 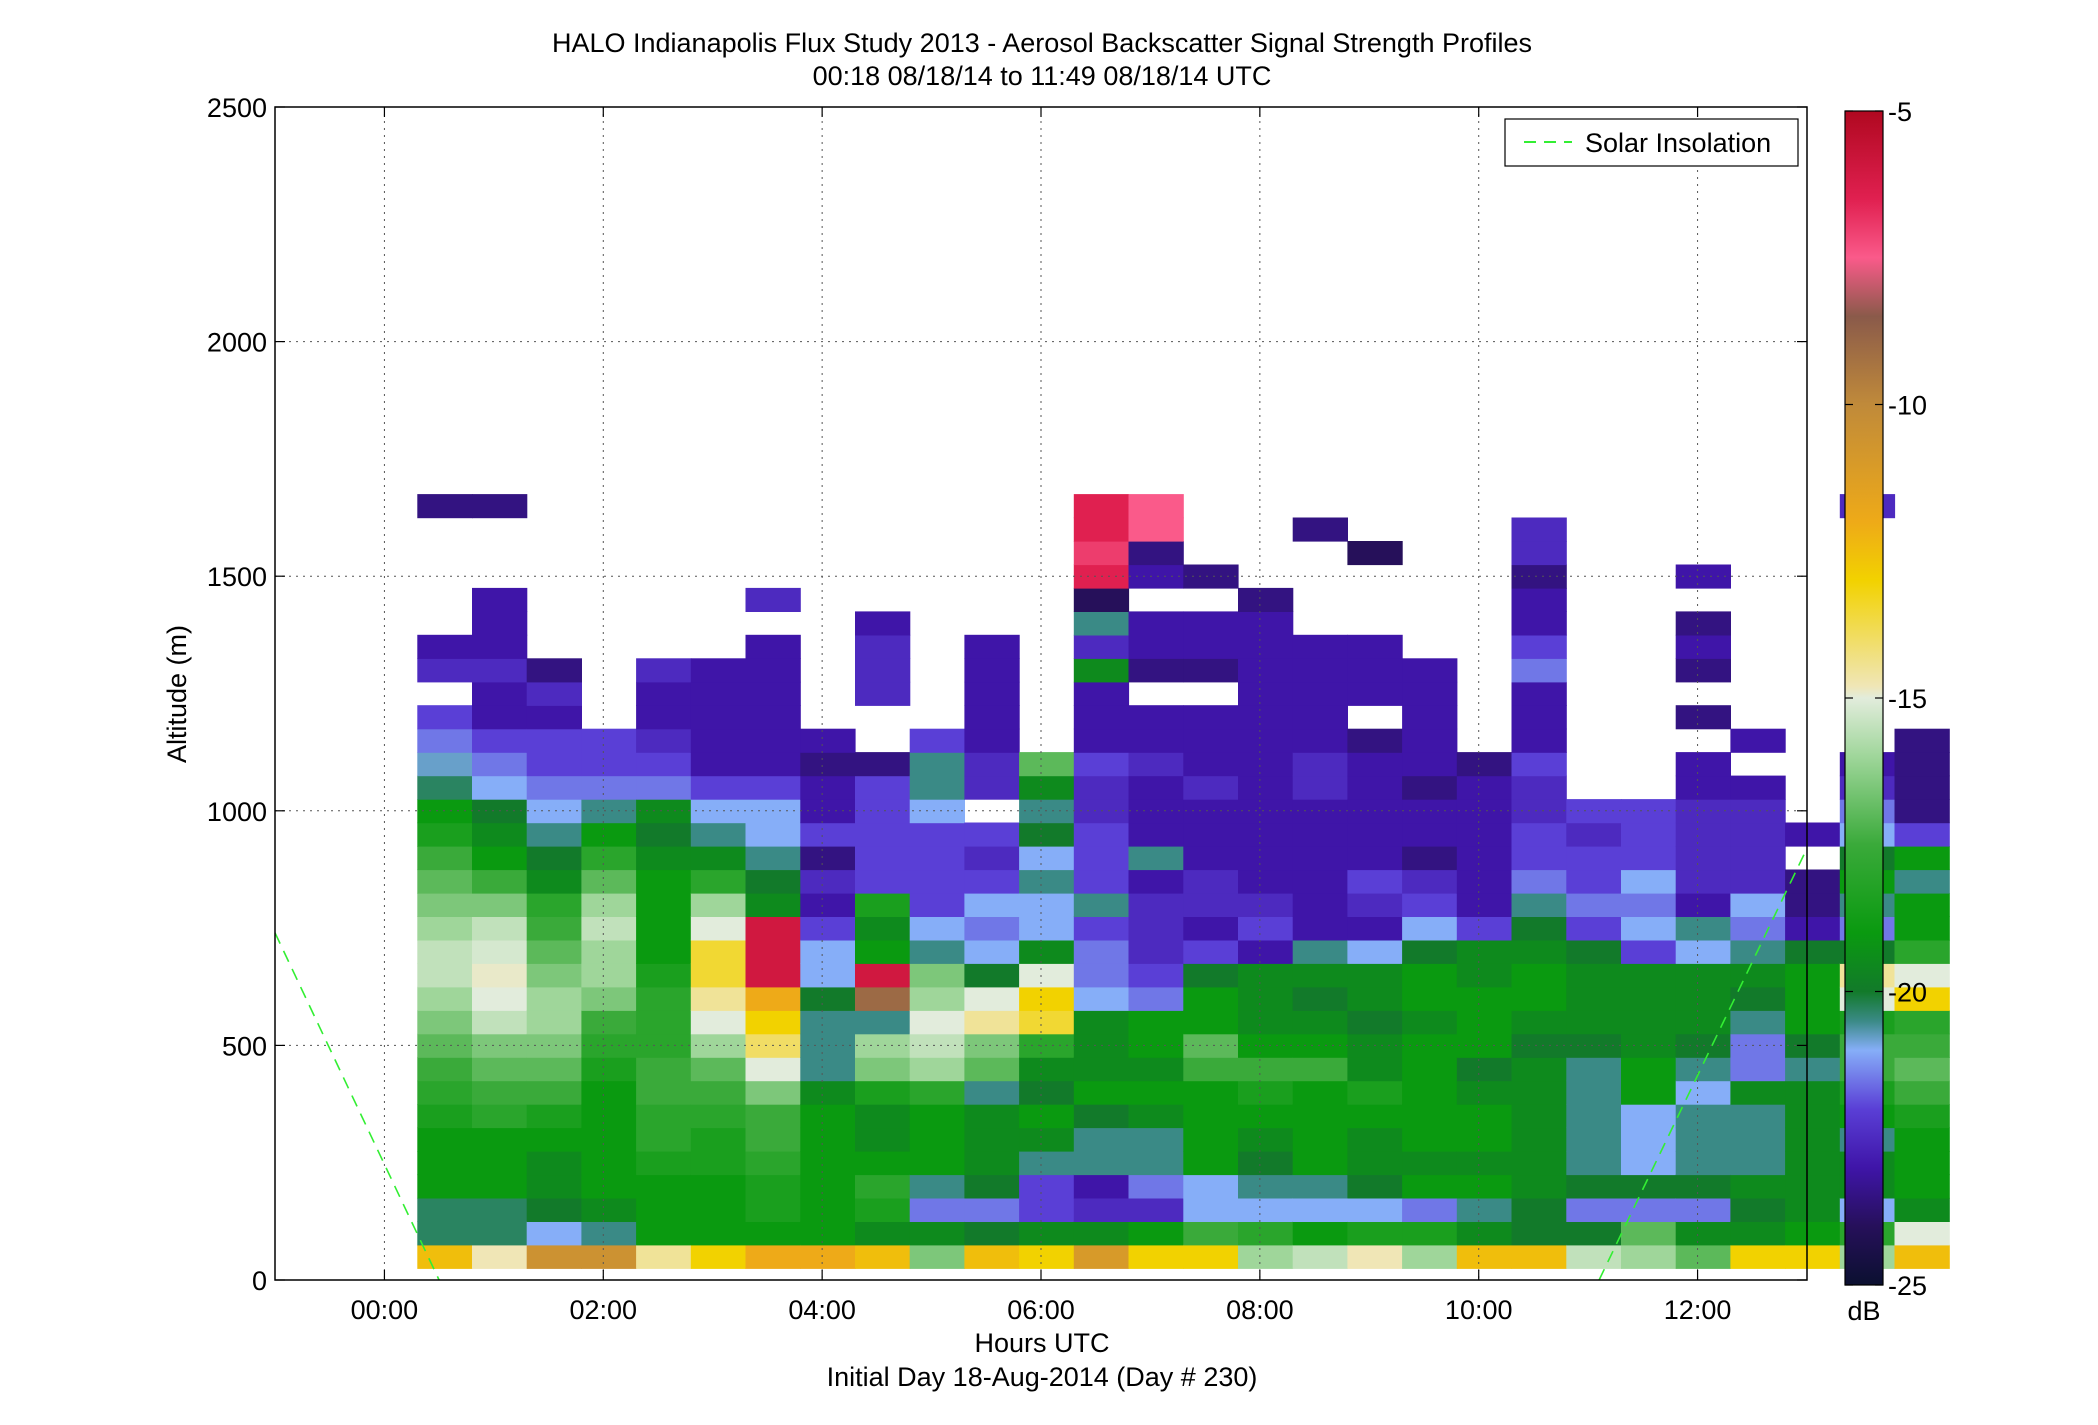 I want to click on colorbar-tick-label: -20, so click(x=1907, y=993).